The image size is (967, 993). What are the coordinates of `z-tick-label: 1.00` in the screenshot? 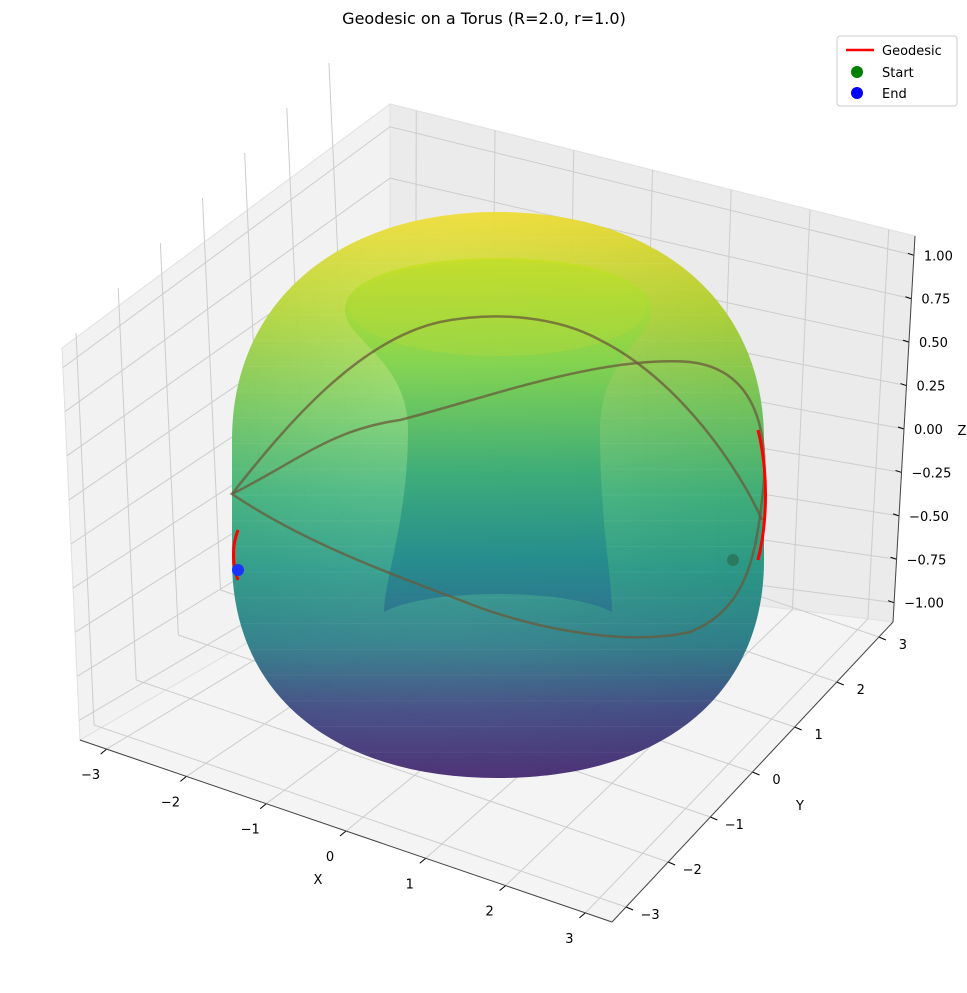 It's located at (938, 256).